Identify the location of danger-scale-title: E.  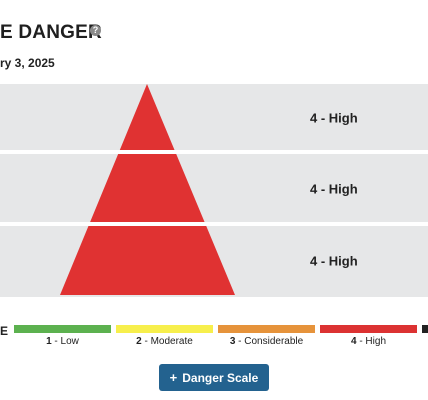
(4, 331).